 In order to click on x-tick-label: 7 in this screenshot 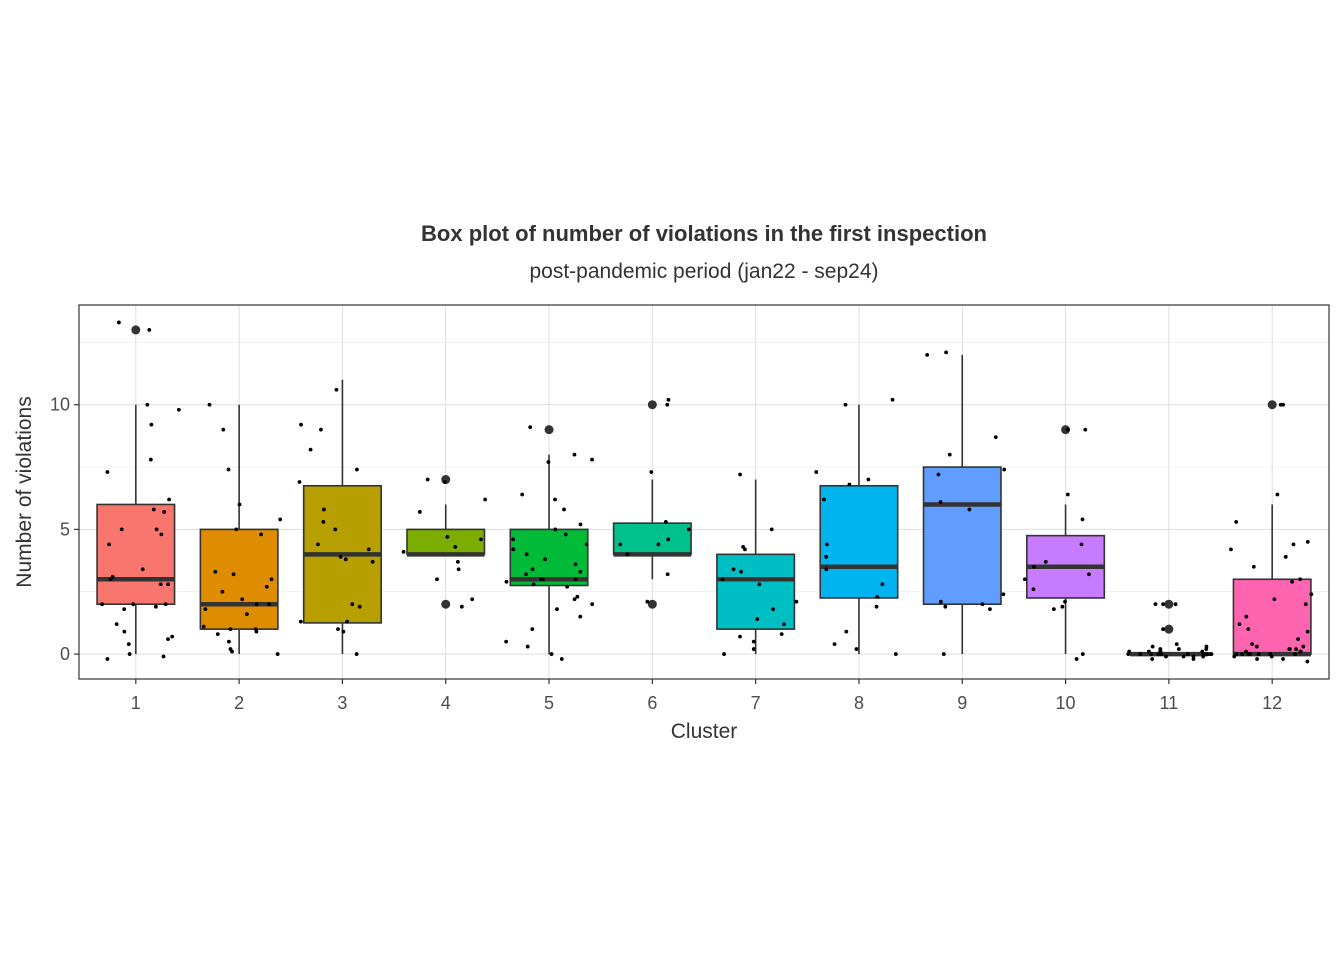, I will do `click(756, 703)`.